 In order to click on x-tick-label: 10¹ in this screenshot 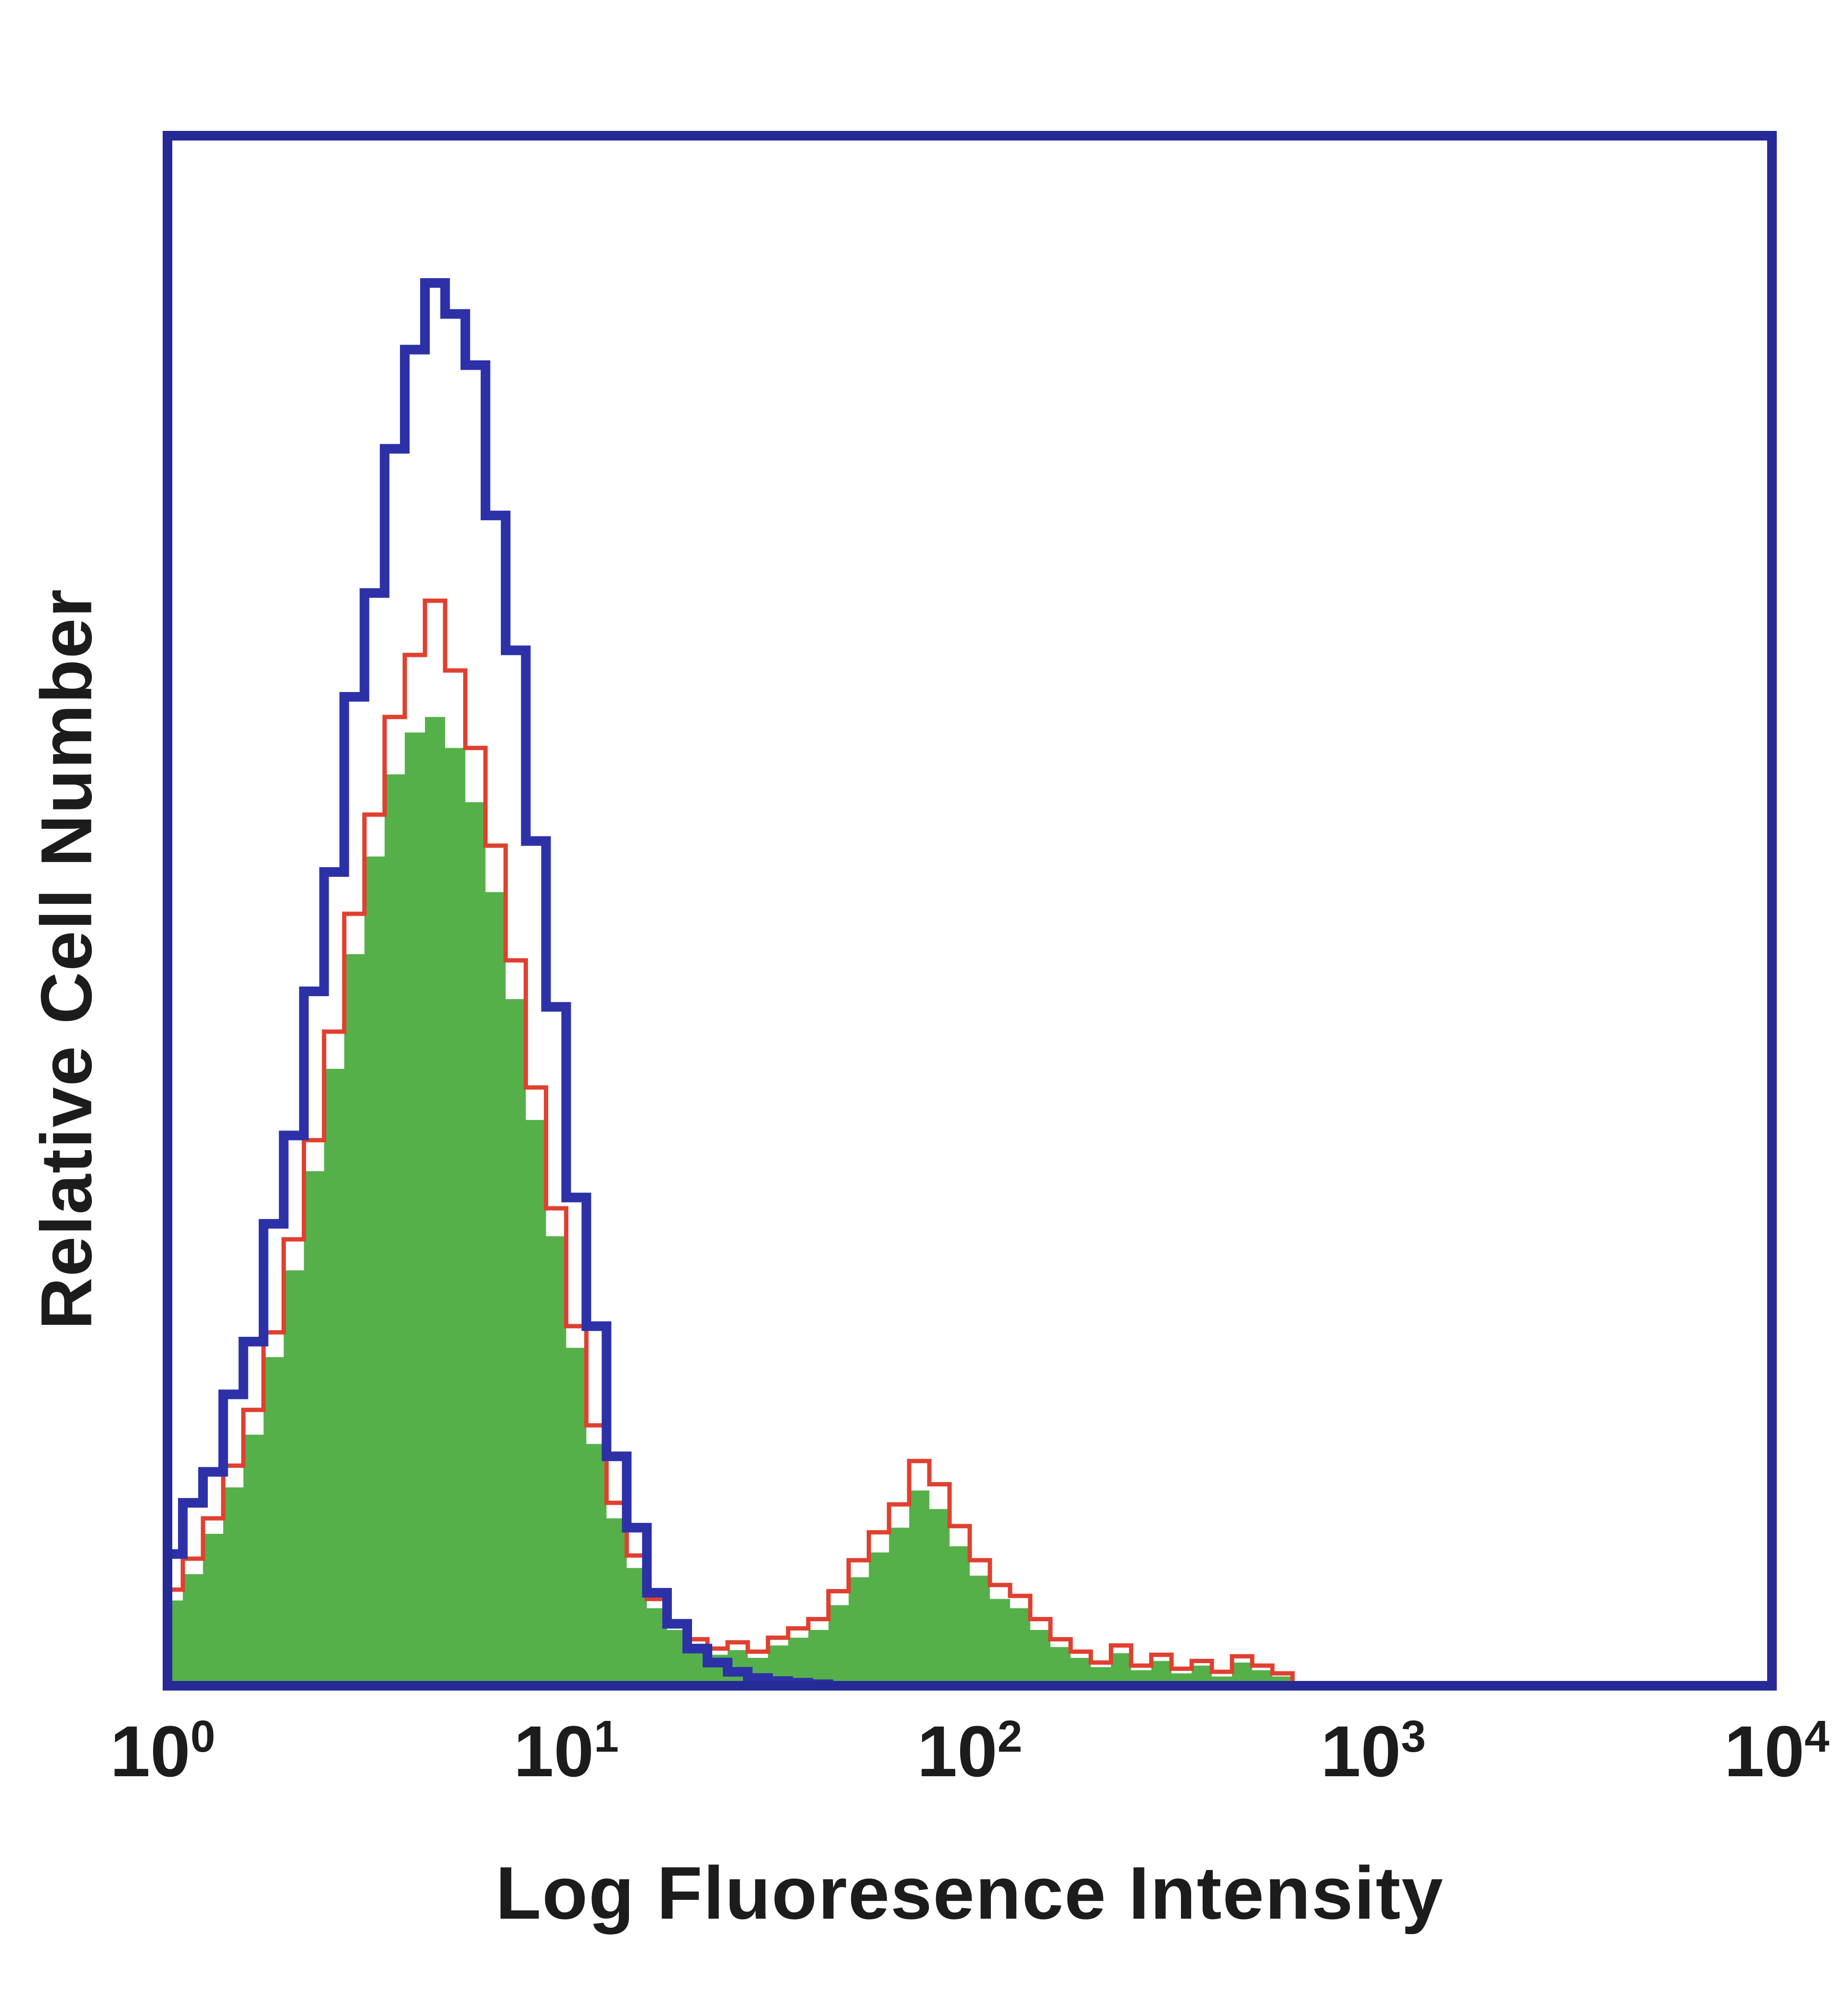, I will do `click(566, 1751)`.